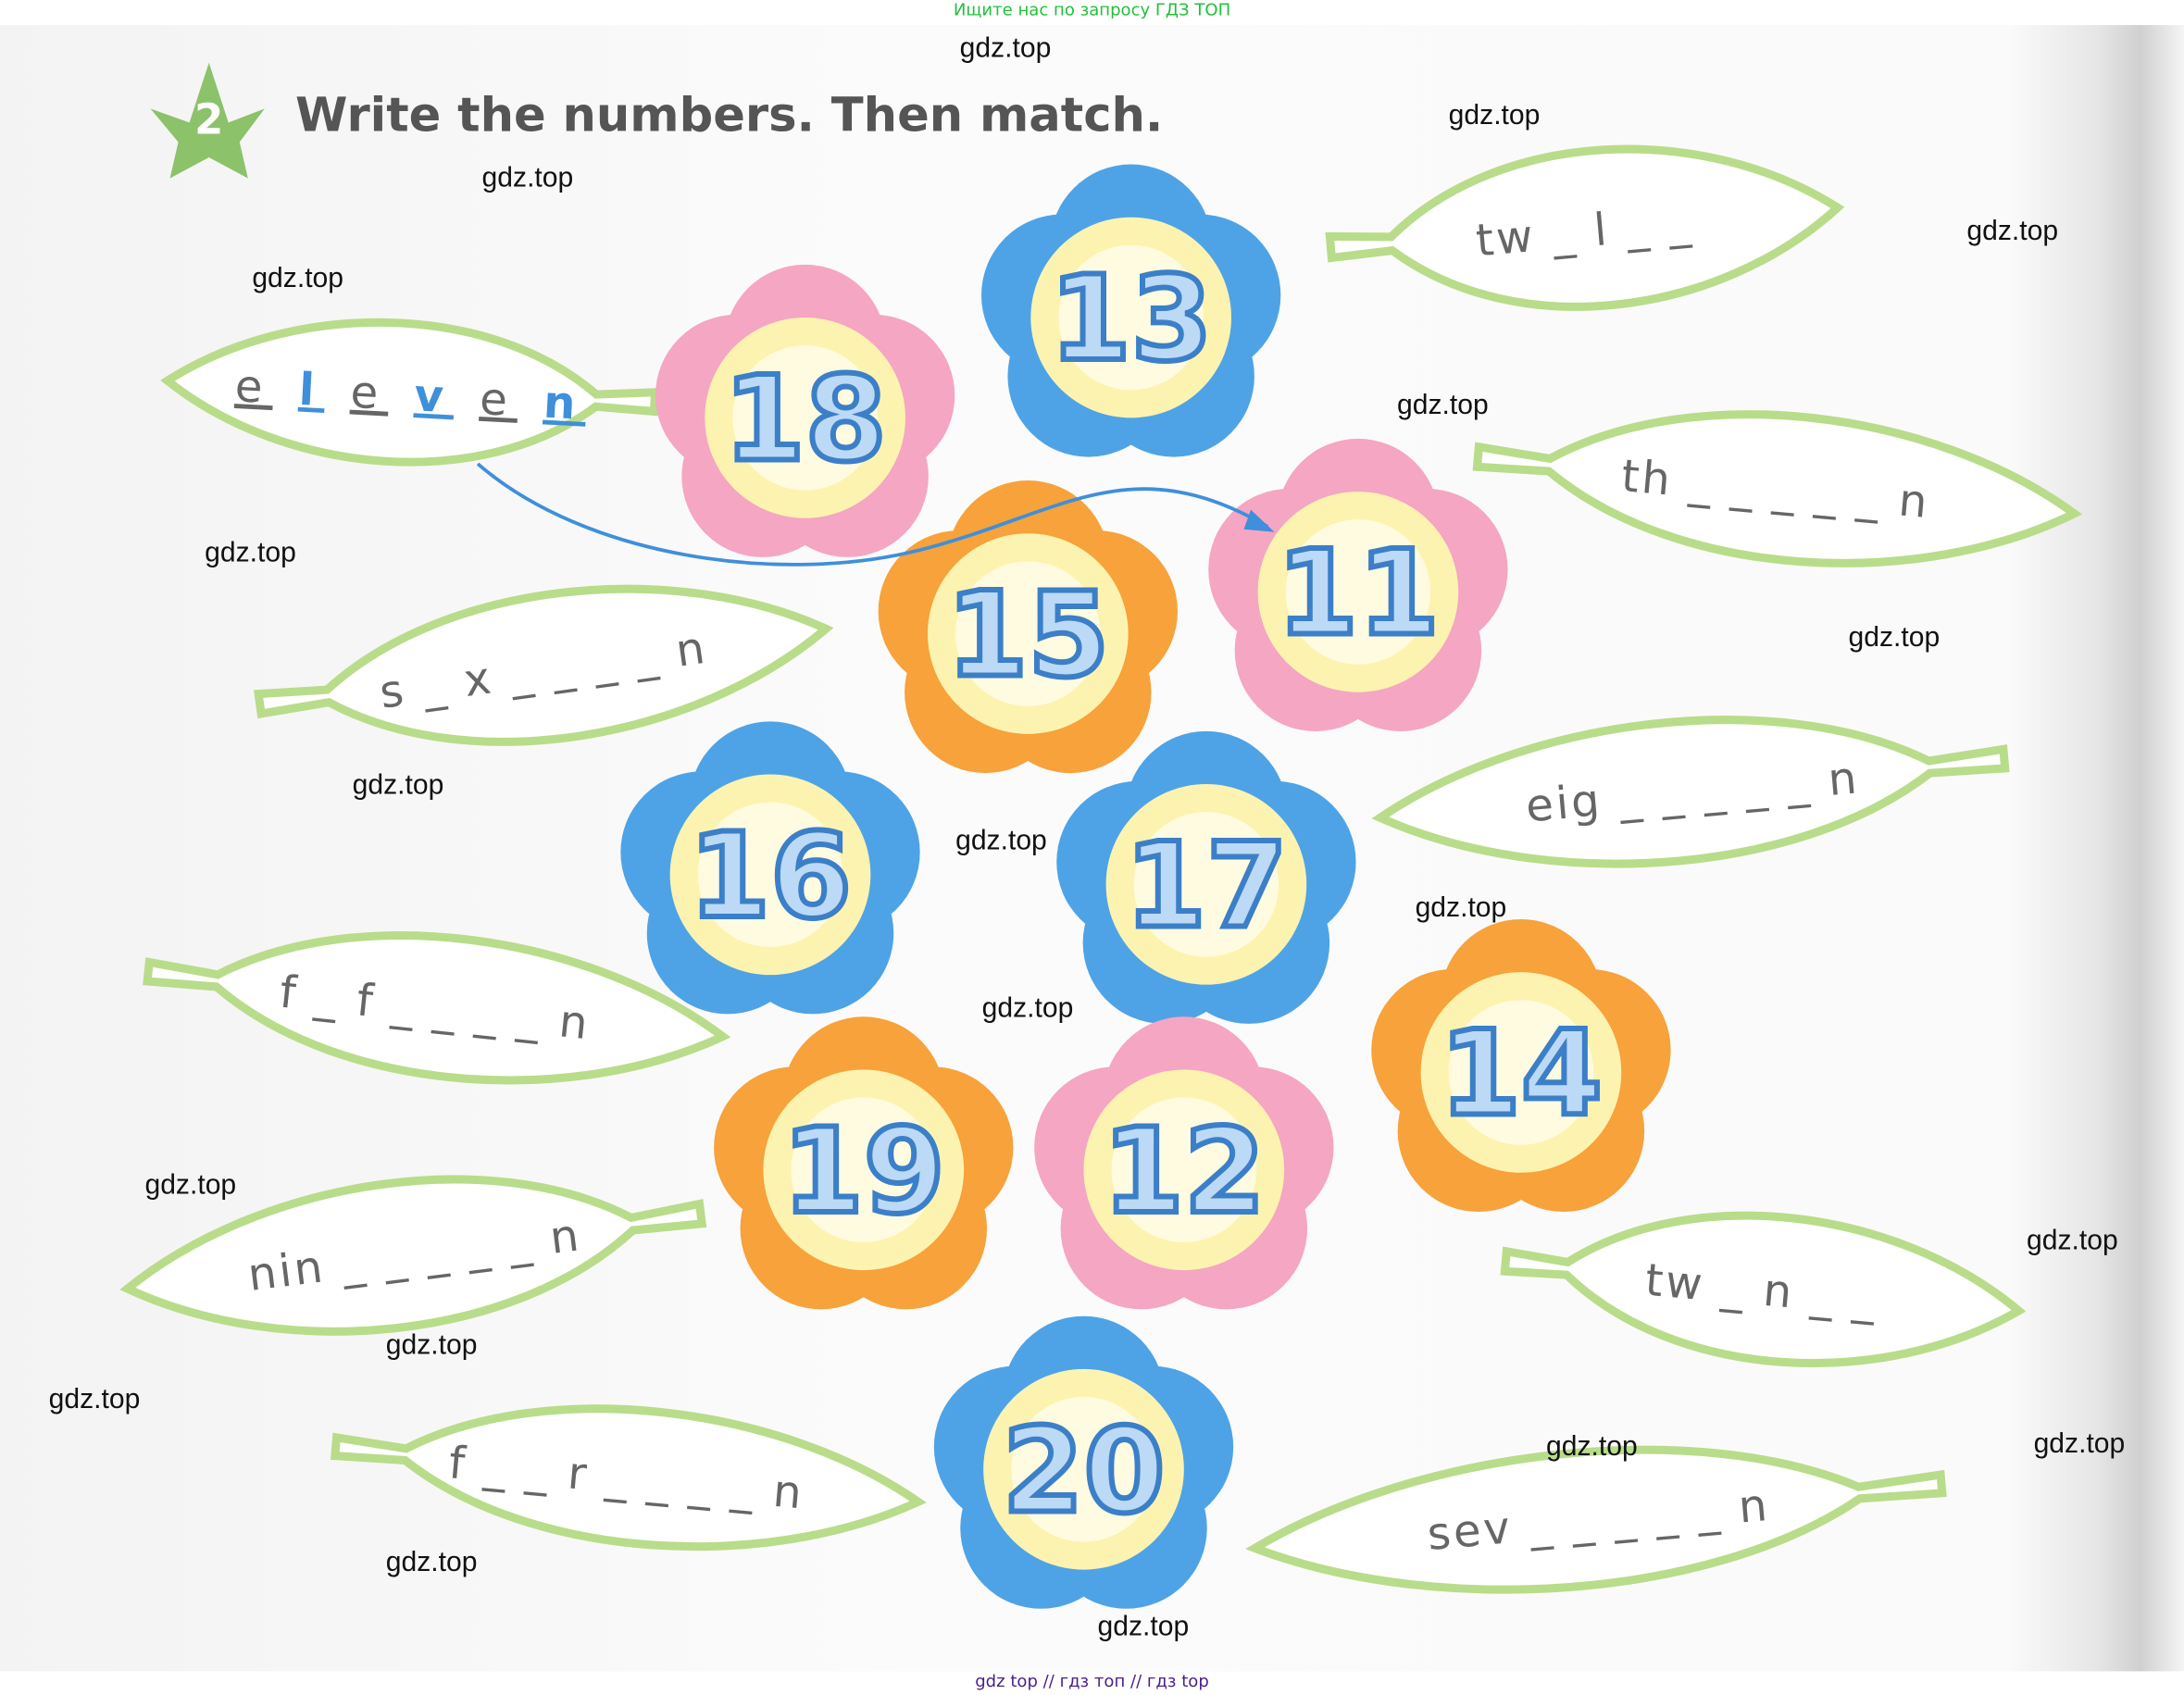 This screenshot has width=2184, height=1695. I want to click on flower-16: 16, so click(770, 868).